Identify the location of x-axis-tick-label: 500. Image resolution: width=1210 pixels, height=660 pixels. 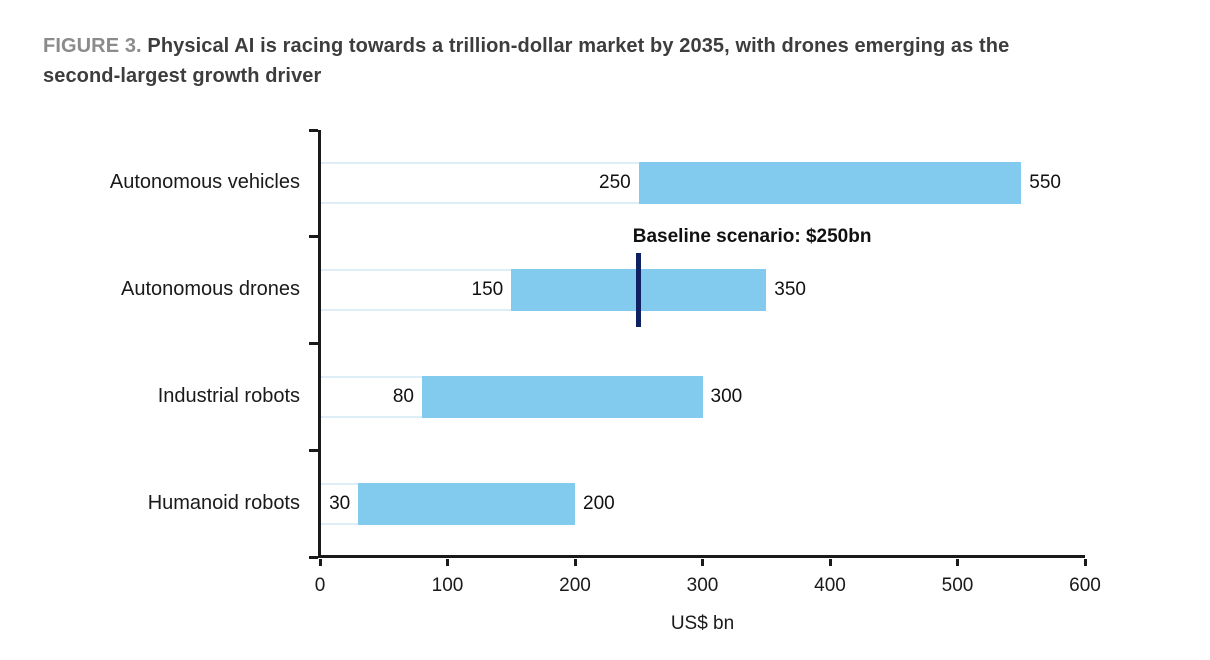
(957, 585).